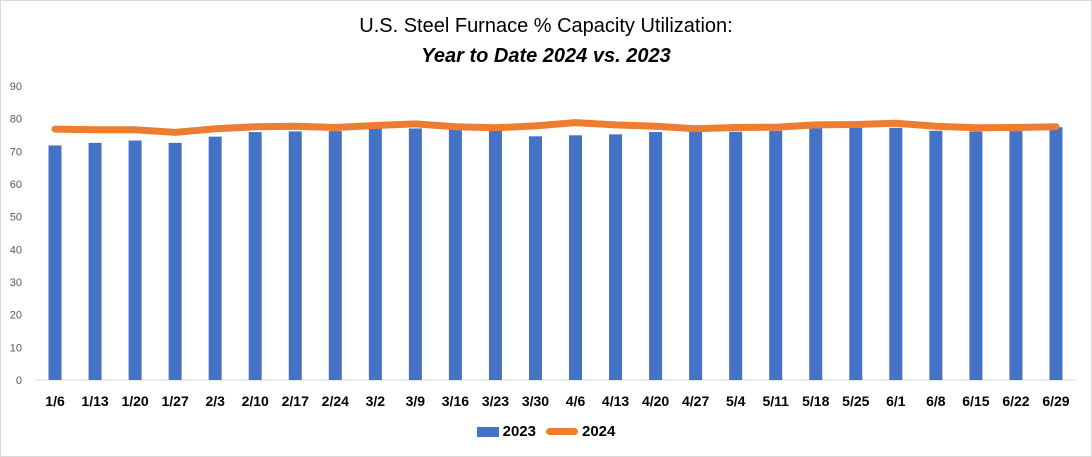 Image resolution: width=1092 pixels, height=457 pixels. I want to click on x-tick-label: 5/18, so click(815, 401).